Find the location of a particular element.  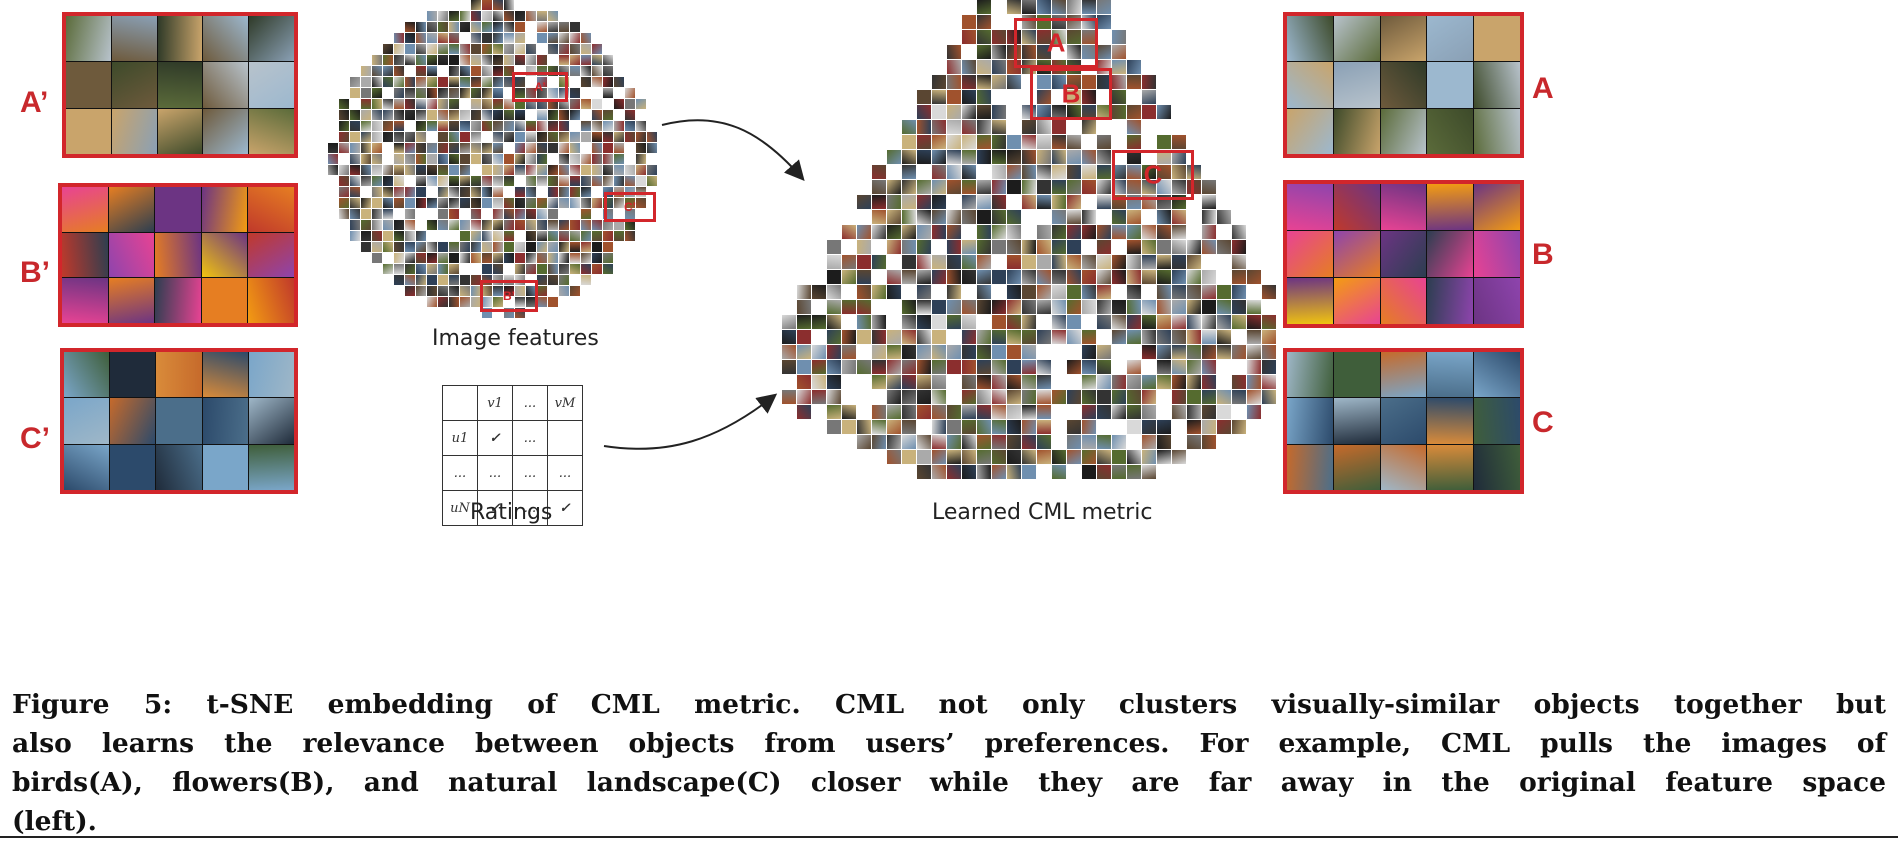

image-grid-b-prime is located at coordinates (178, 255).